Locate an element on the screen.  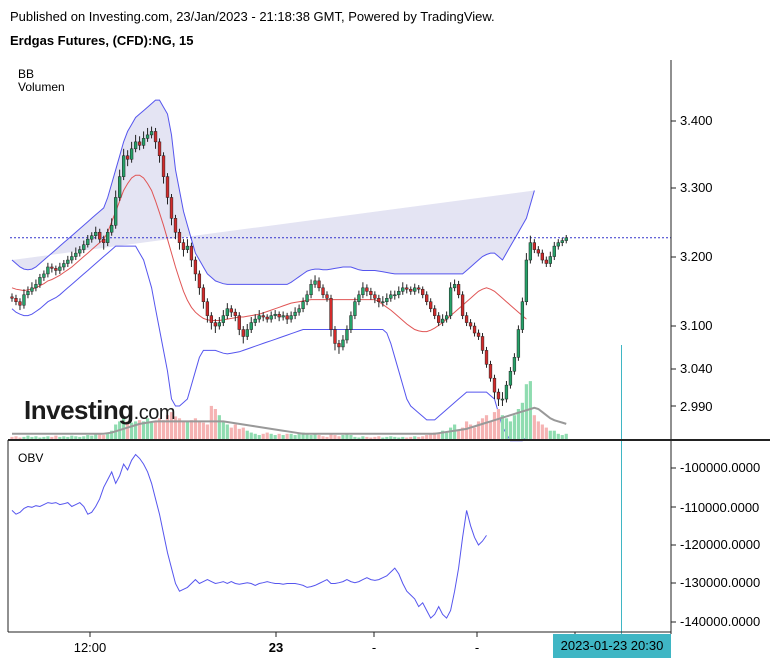
obv-y-tick: -130000.0000 is located at coordinates (720, 582).